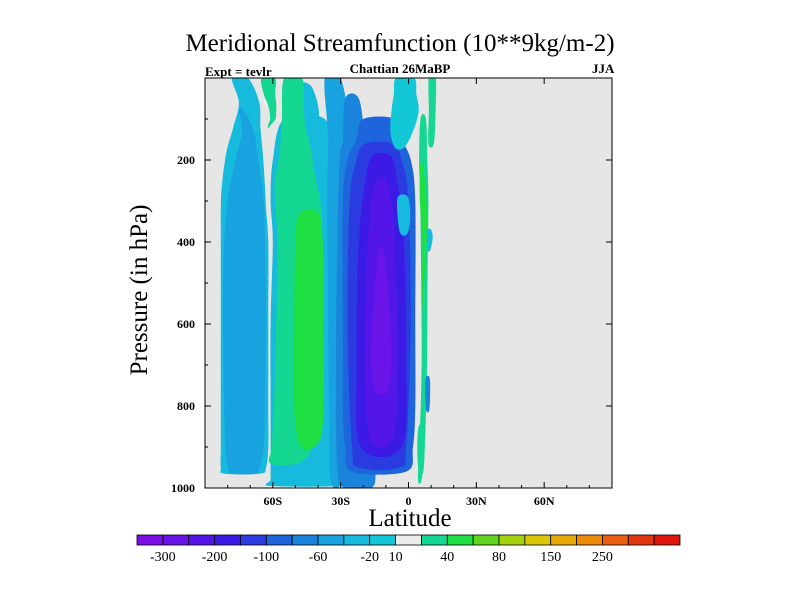  I want to click on x-tick-label: 0, so click(409, 501).